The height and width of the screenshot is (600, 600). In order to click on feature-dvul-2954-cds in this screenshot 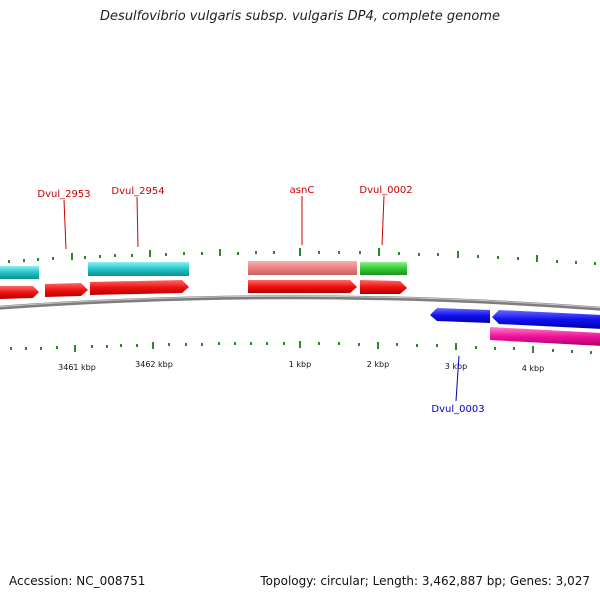, I will do `click(139, 287)`.